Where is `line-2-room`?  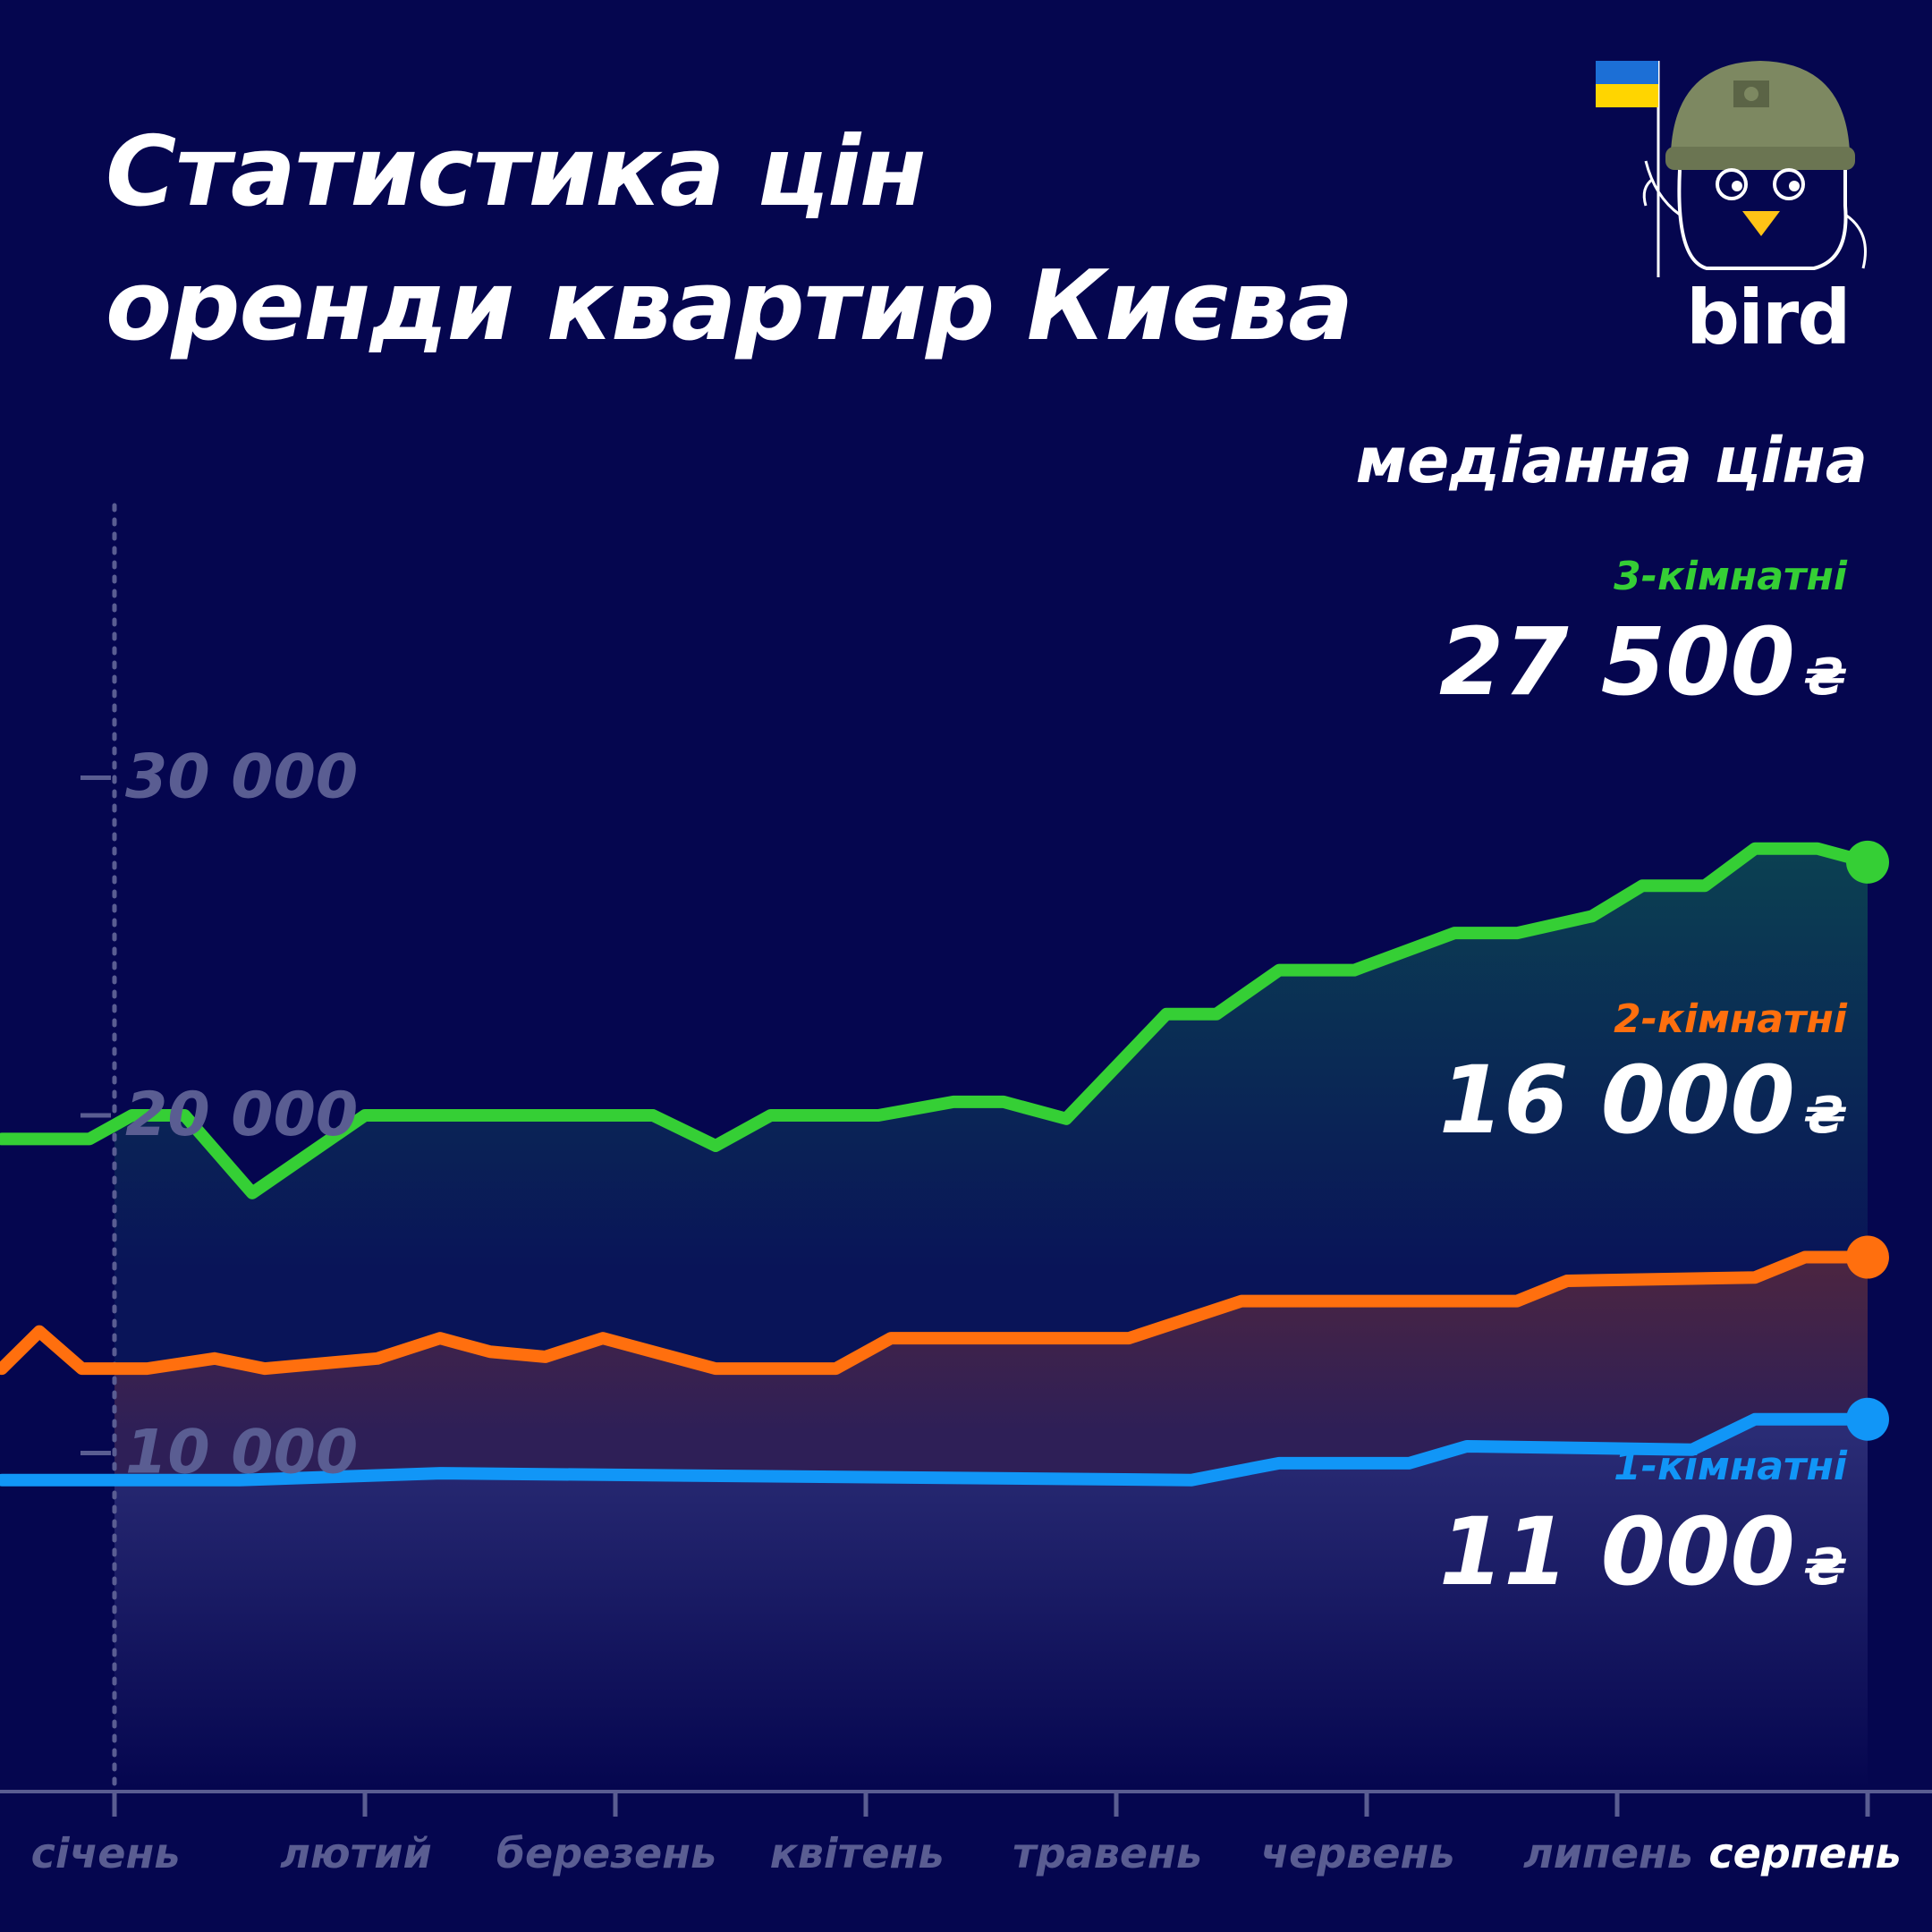 line-2-room is located at coordinates (937, 1313).